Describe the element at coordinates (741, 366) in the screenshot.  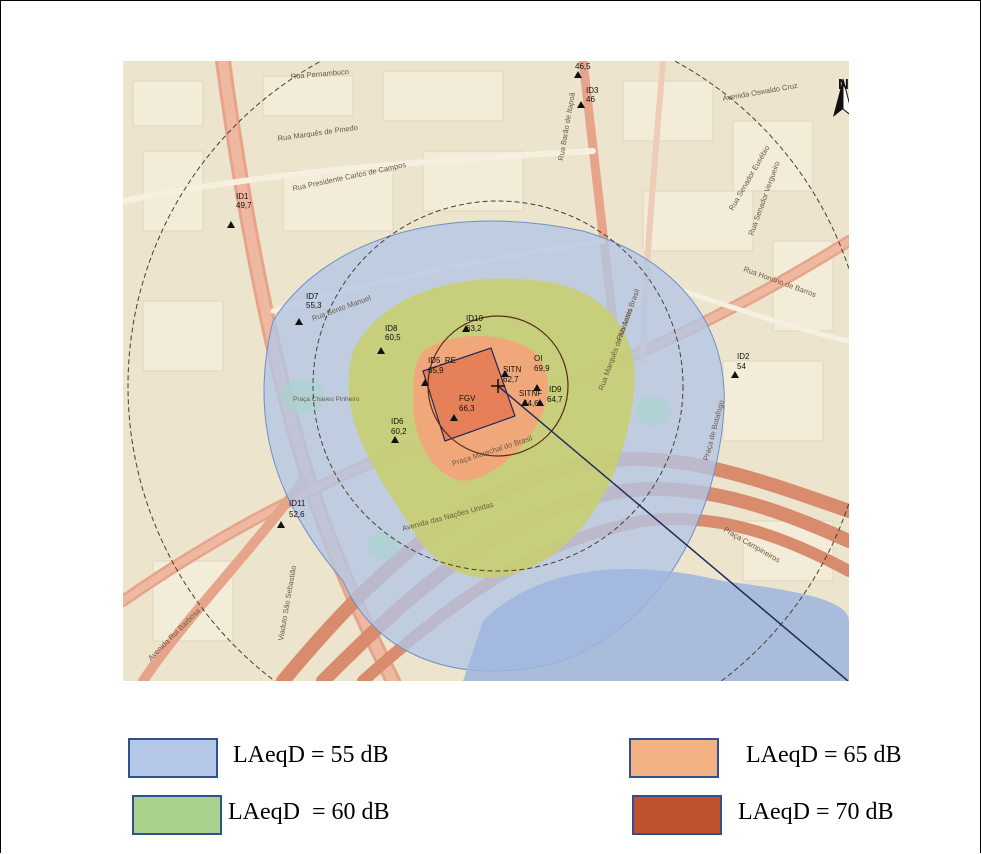
I see `site-value: 54` at that location.